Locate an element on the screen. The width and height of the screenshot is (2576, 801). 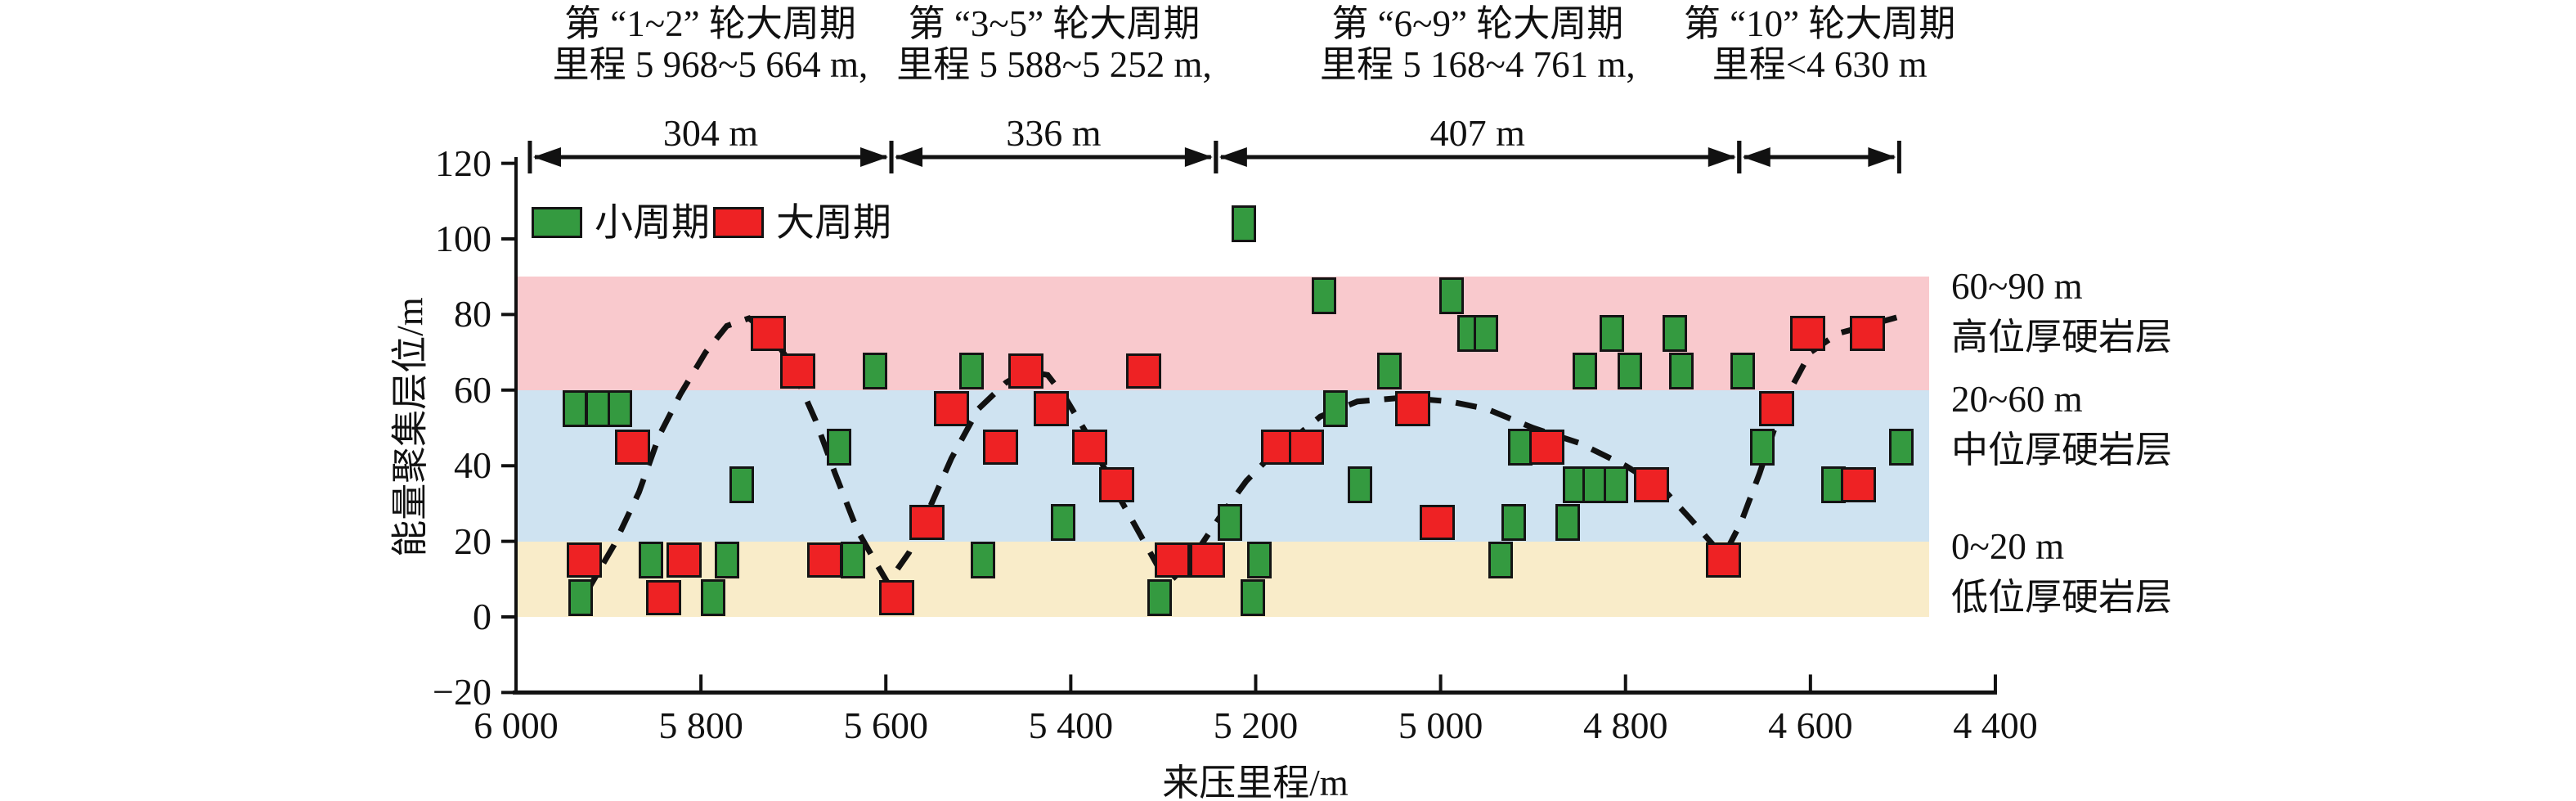
header-mileage-range: 里程<4 630 m is located at coordinates (1820, 65).